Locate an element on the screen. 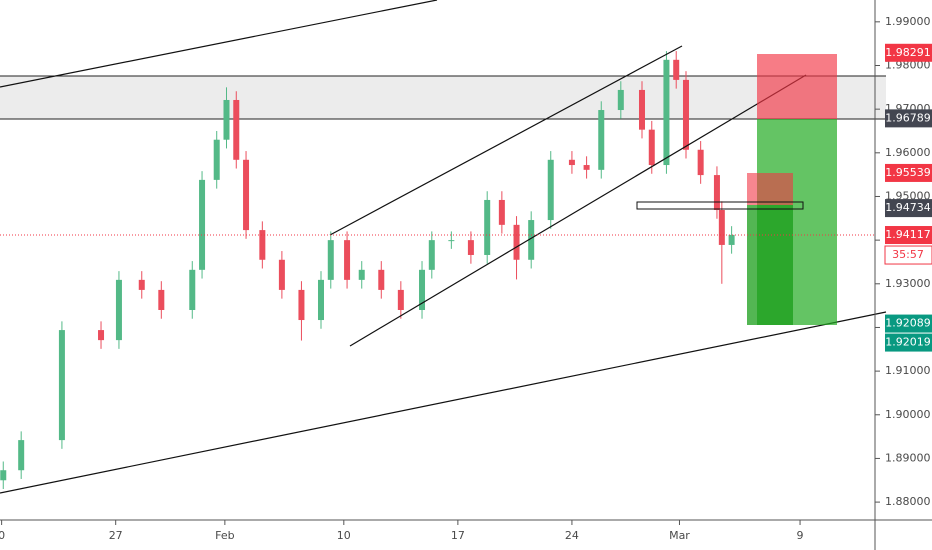 The width and height of the screenshot is (932, 550). y-tick-label: 1.89000 is located at coordinates (908, 457).